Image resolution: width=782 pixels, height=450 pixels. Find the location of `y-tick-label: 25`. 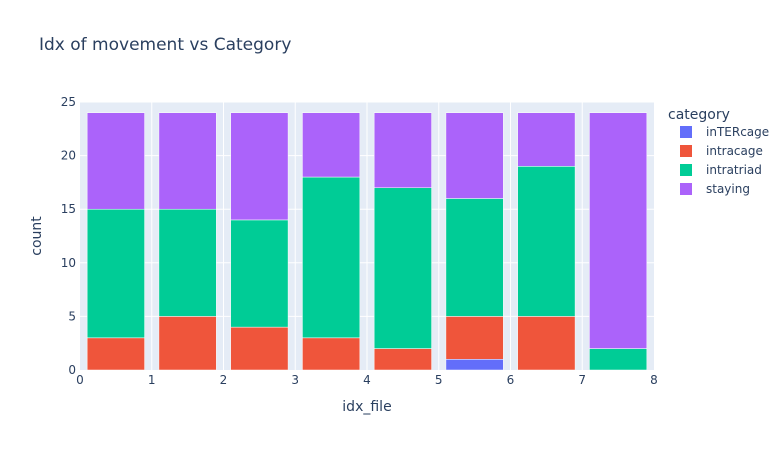

y-tick-label: 25 is located at coordinates (68, 102).